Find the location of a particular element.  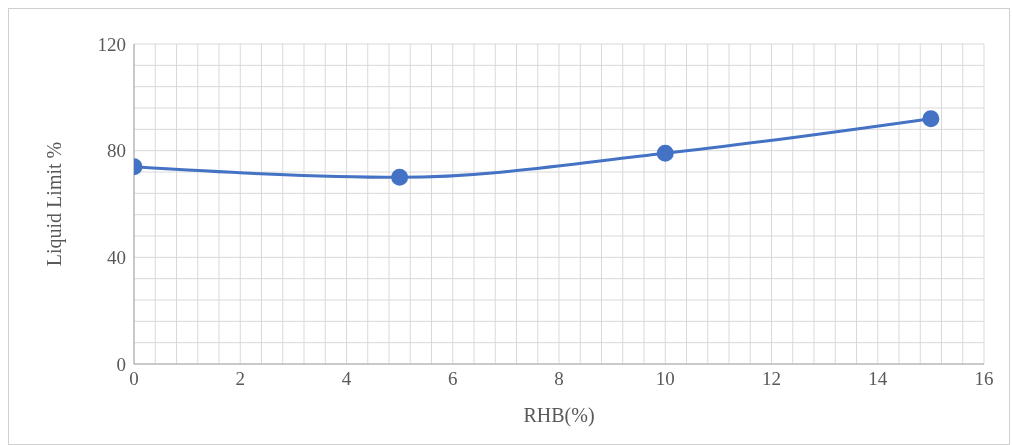

y-axis-title: Liquid Limit % is located at coordinates (55, 204).